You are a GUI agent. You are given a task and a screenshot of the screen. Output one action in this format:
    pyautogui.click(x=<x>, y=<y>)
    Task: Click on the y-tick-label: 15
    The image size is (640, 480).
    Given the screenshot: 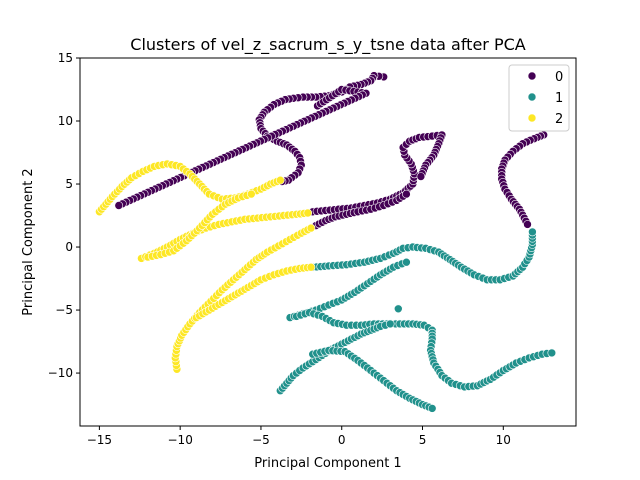 What is the action you would take?
    pyautogui.click(x=65, y=58)
    